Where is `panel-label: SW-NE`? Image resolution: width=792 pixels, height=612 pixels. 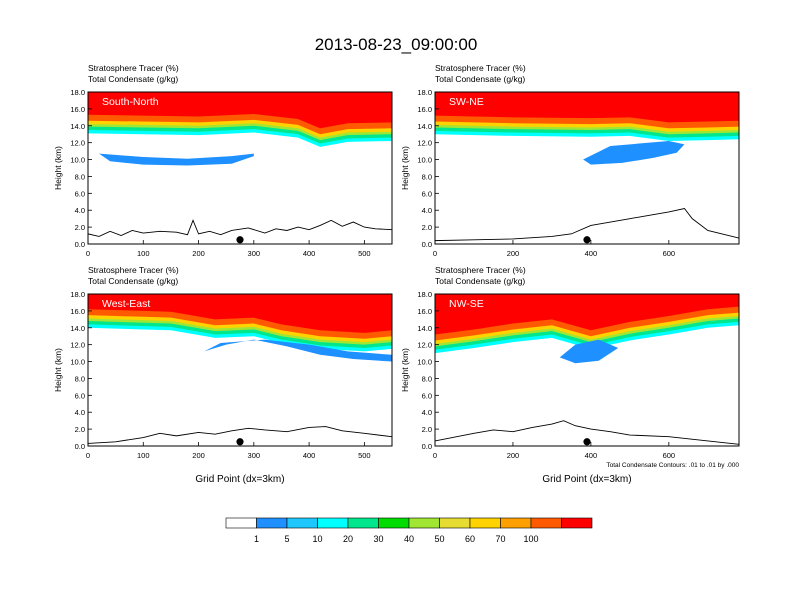 panel-label: SW-NE is located at coordinates (466, 102).